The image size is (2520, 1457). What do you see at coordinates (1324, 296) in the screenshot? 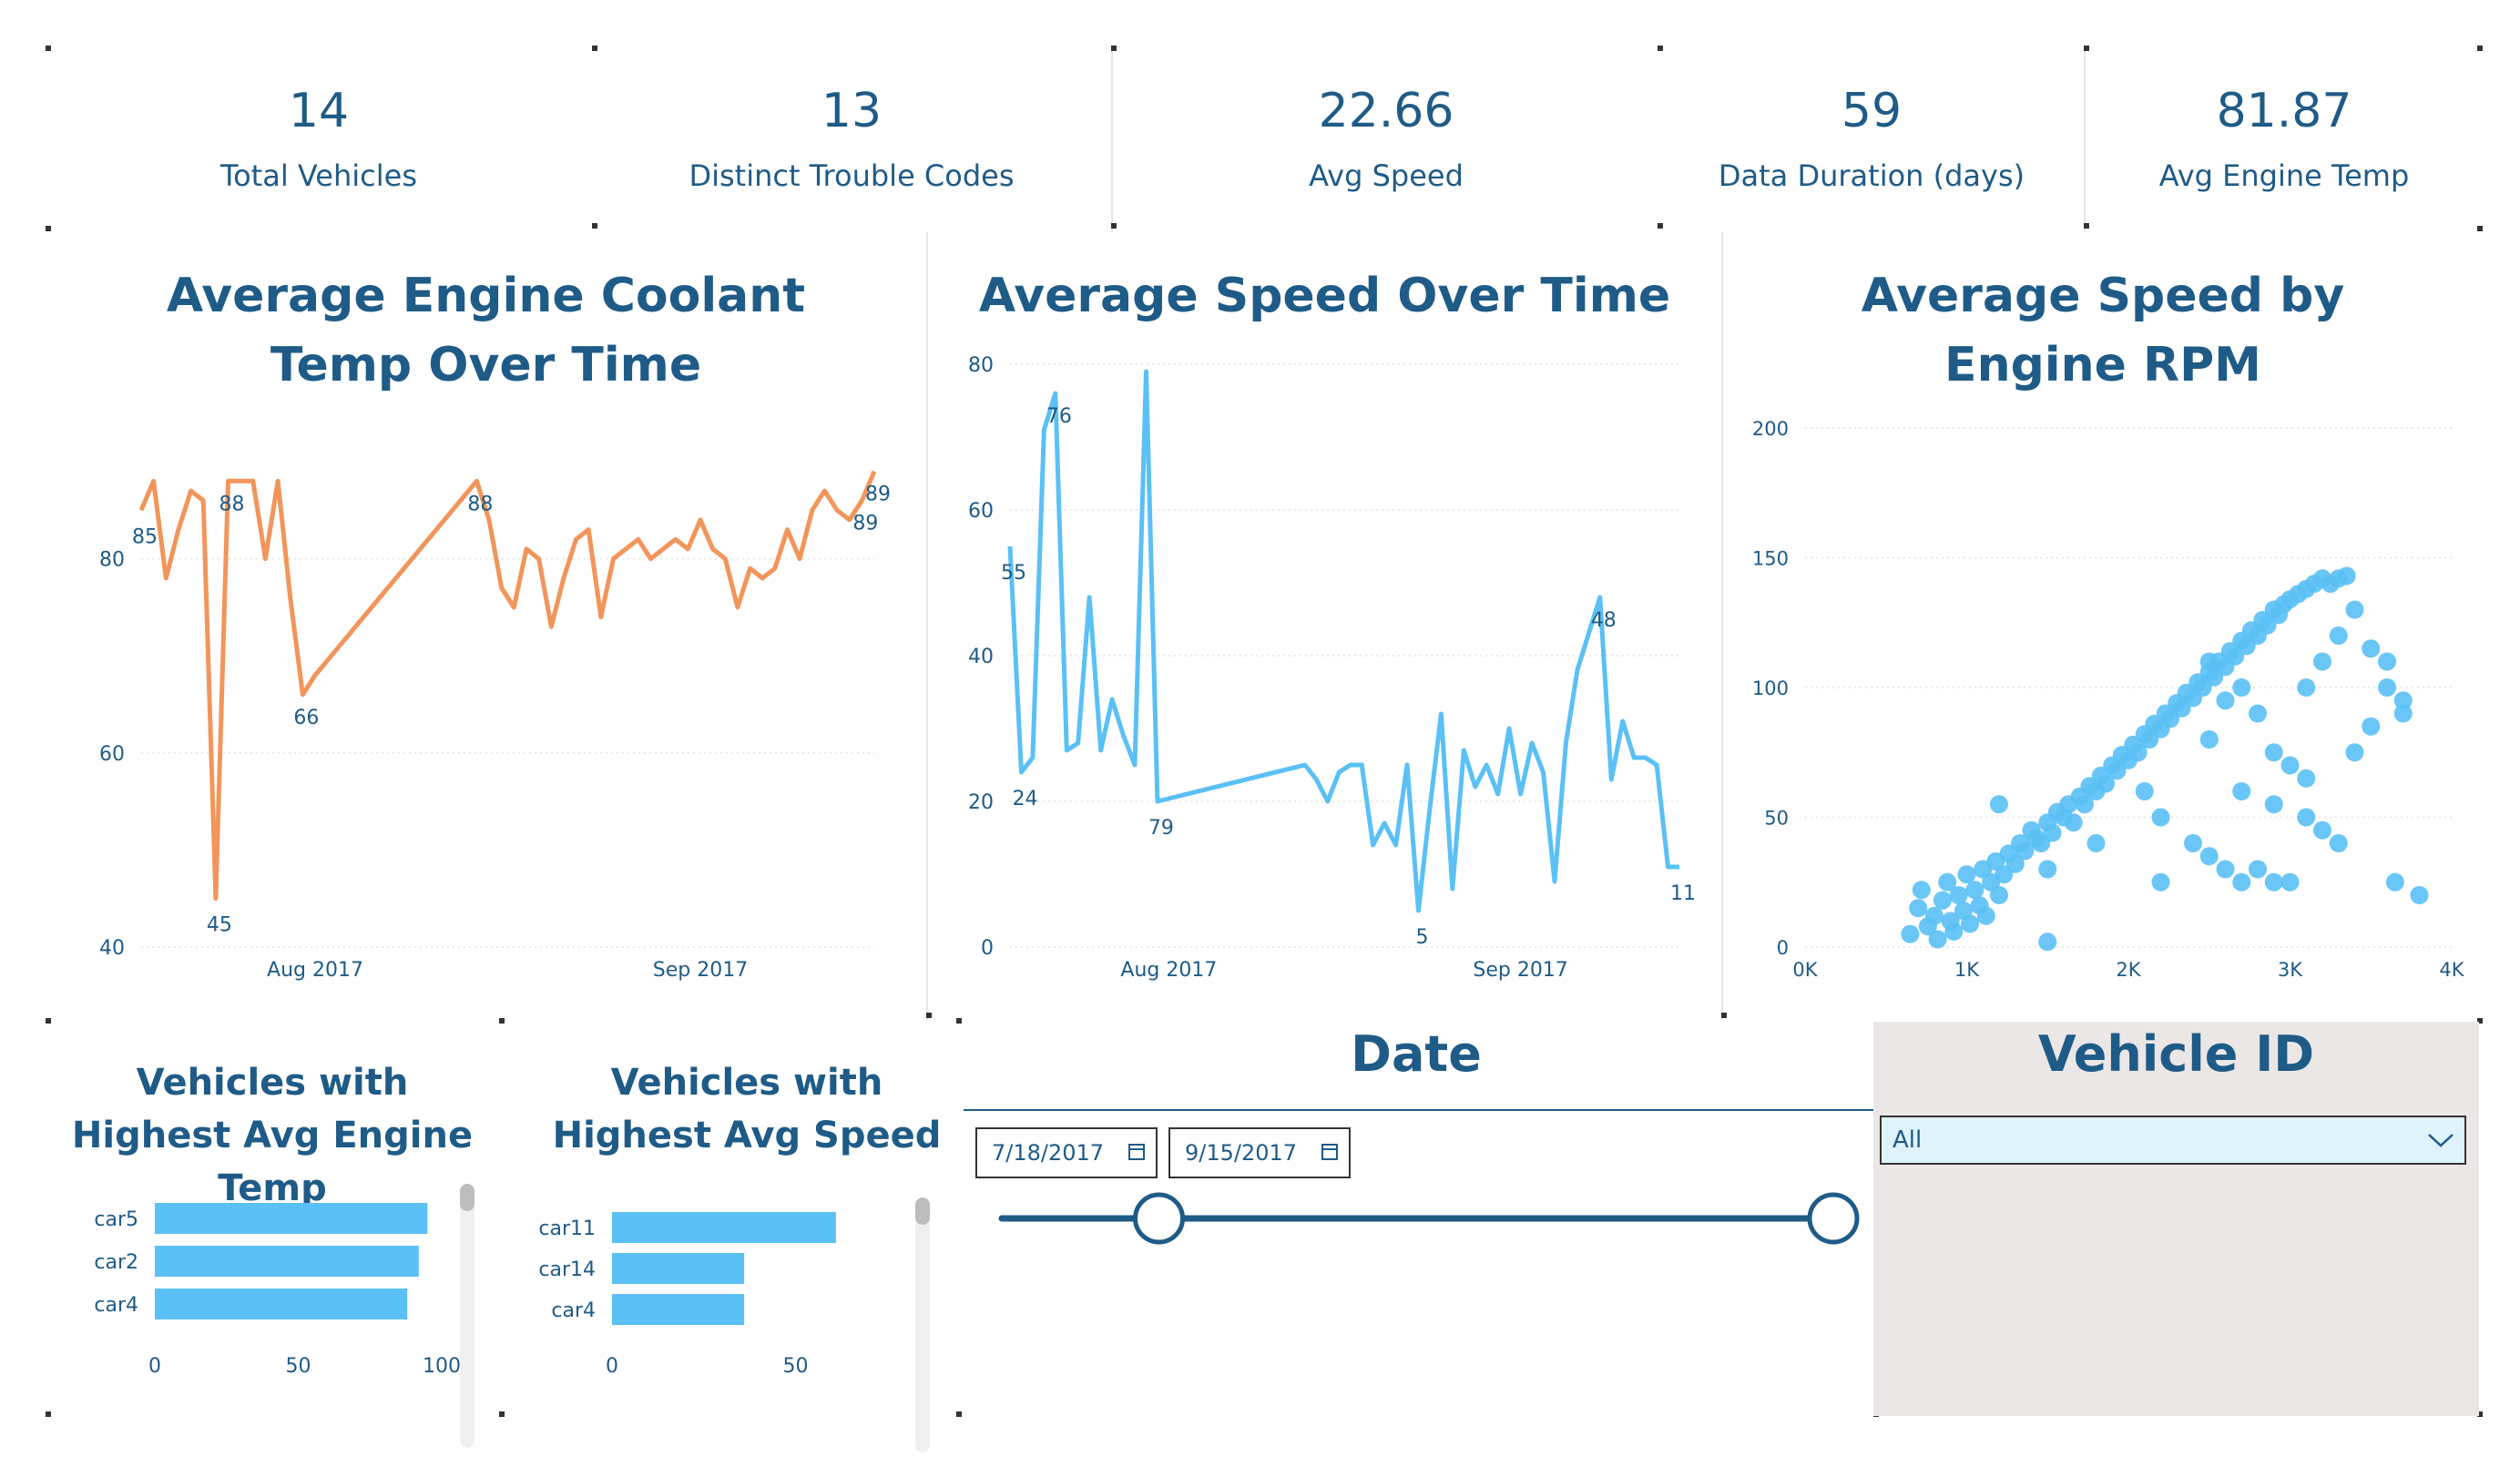
I see `chart-title: Average Speed Over Time` at bounding box center [1324, 296].